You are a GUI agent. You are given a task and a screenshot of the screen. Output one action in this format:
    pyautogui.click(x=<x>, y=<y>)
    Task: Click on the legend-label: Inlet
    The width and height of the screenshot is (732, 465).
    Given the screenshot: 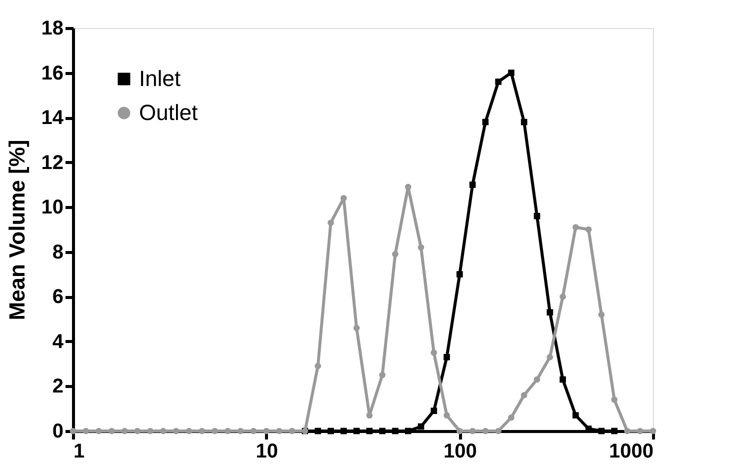 What is the action you would take?
    pyautogui.click(x=160, y=78)
    